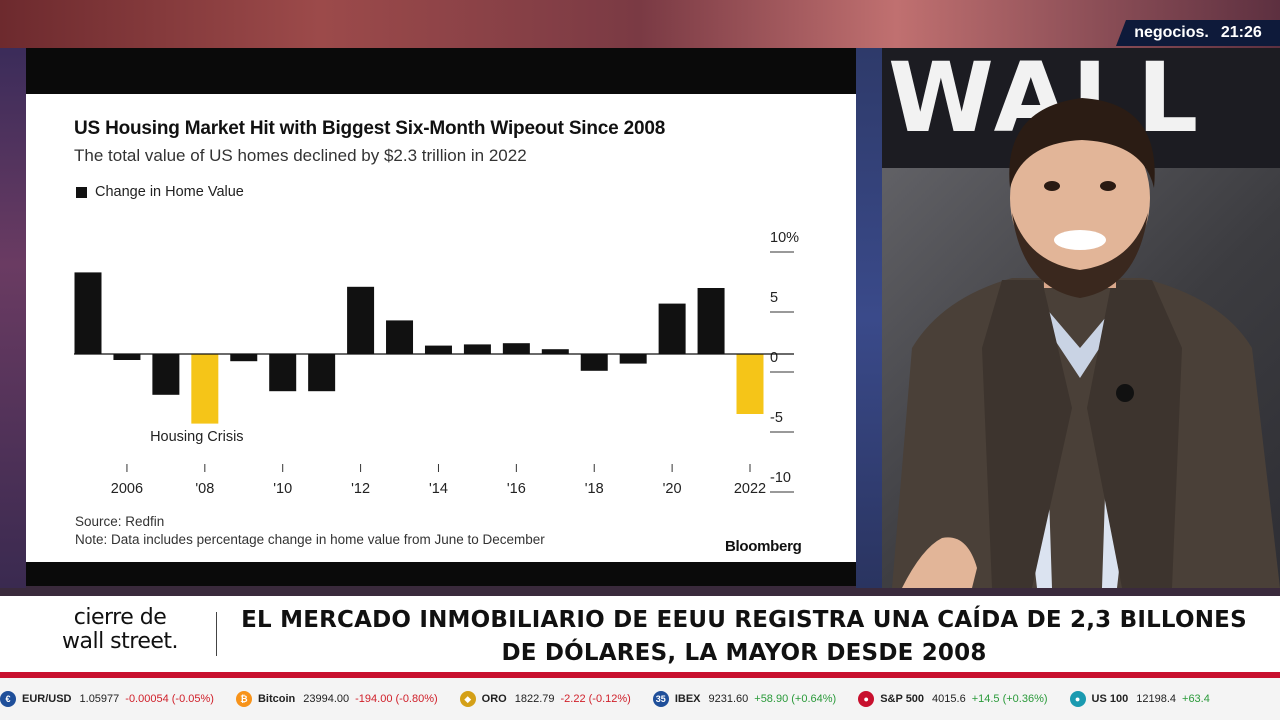  What do you see at coordinates (120, 617) in the screenshot?
I see `program-line-1: cierre de` at bounding box center [120, 617].